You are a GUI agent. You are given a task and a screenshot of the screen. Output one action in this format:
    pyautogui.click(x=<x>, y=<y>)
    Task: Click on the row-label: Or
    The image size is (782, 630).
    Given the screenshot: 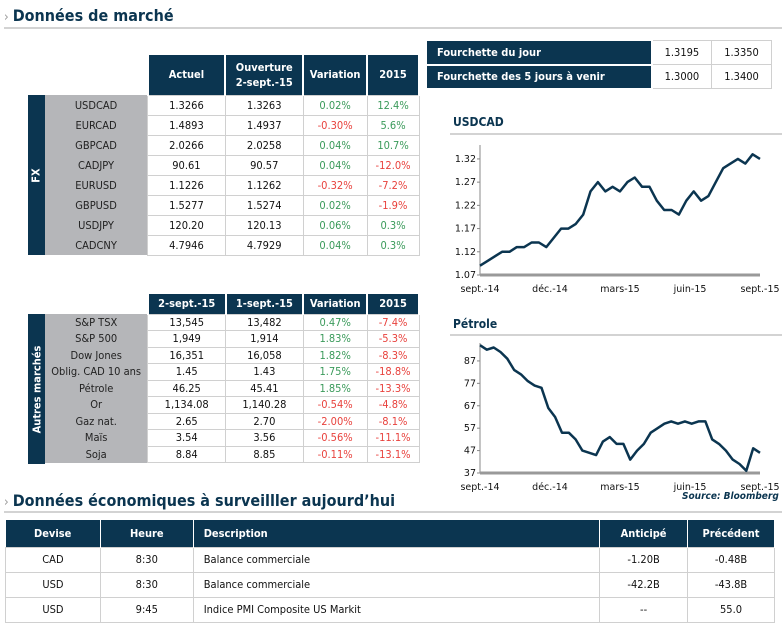 What is the action you would take?
    pyautogui.click(x=96, y=404)
    